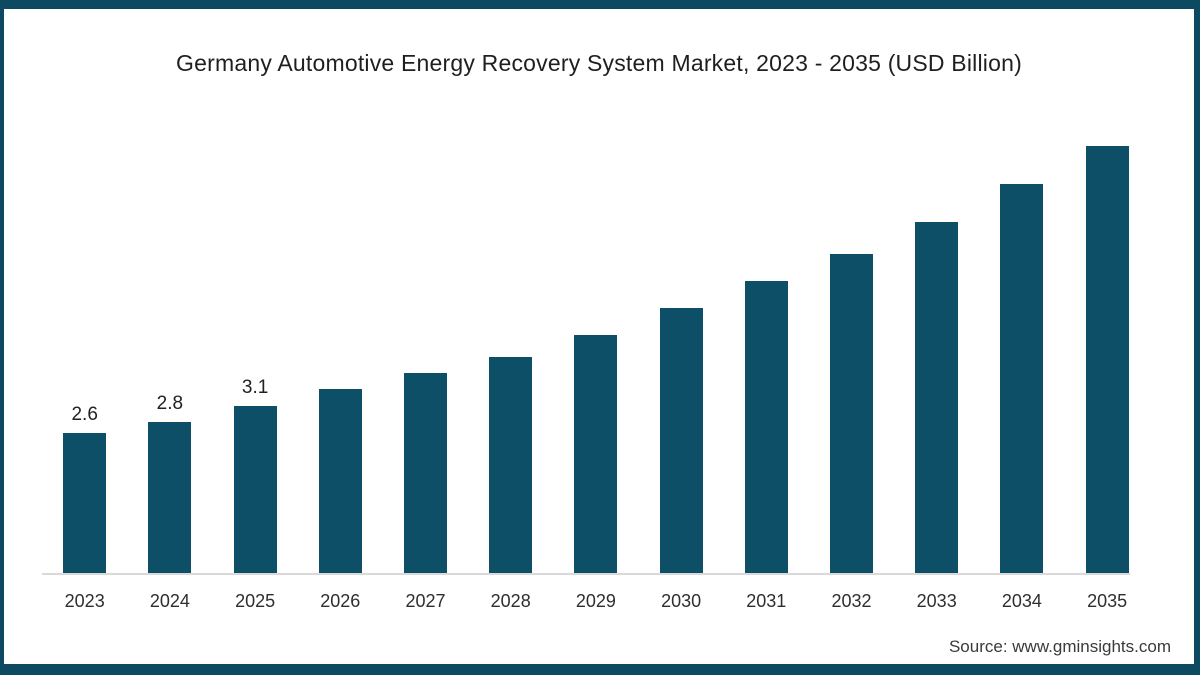  What do you see at coordinates (1107, 359) in the screenshot?
I see `bar-2035` at bounding box center [1107, 359].